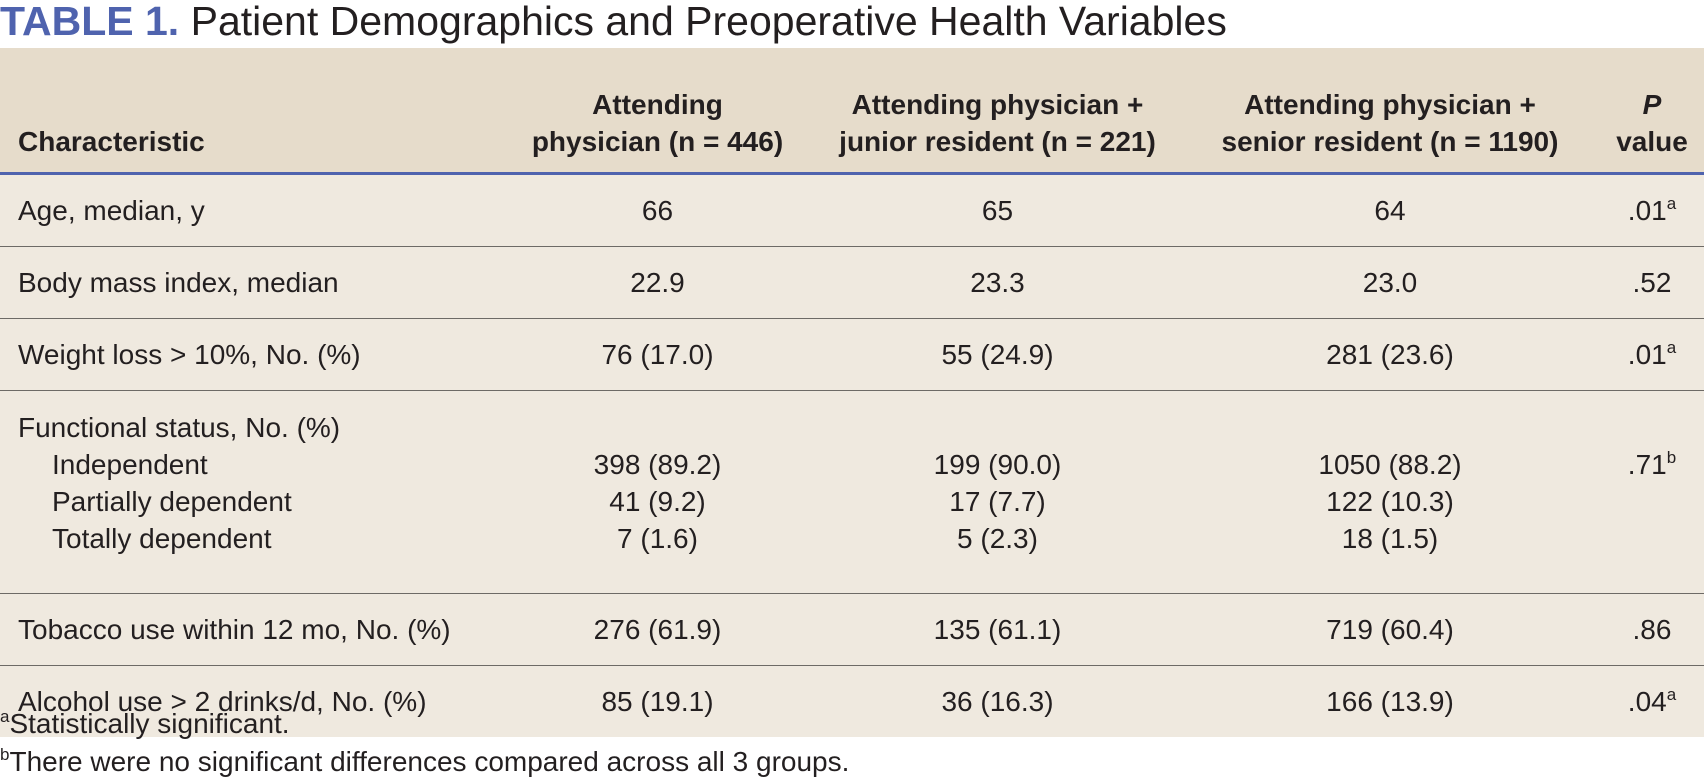 This screenshot has height=781, width=1704. What do you see at coordinates (997, 501) in the screenshot?
I see `sub-value: 17 (7.7)` at bounding box center [997, 501].